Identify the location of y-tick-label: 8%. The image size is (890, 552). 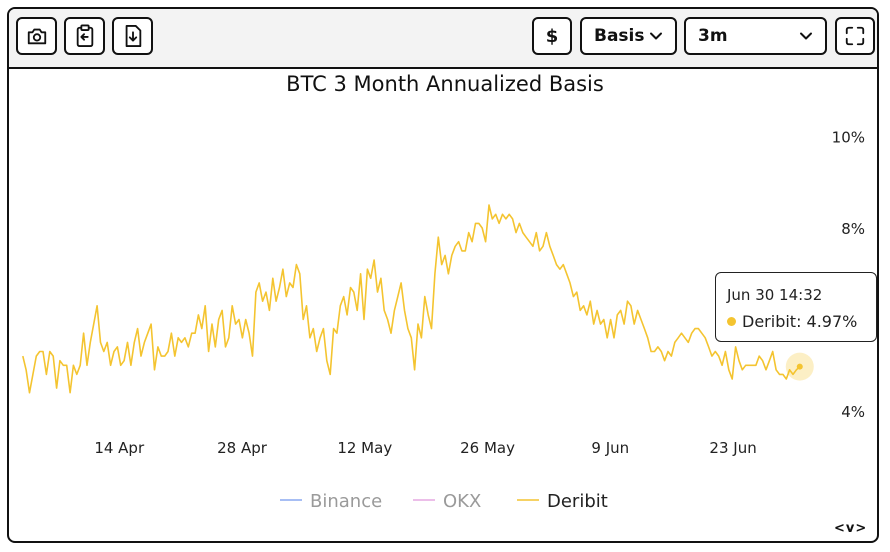
(853, 229).